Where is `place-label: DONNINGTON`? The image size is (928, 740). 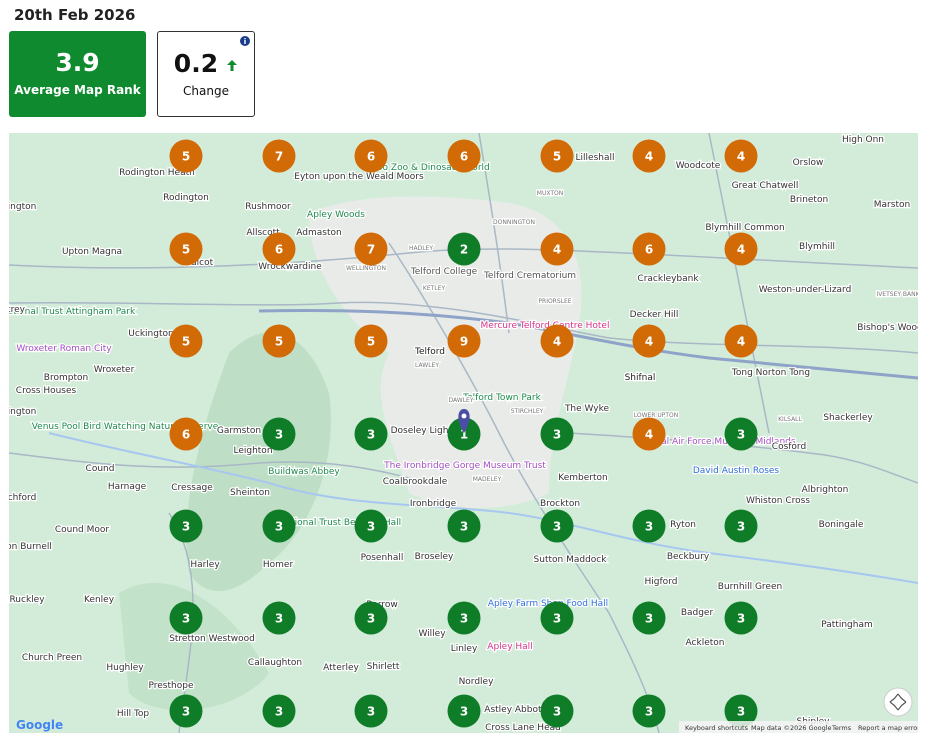 place-label: DONNINGTON is located at coordinates (514, 222).